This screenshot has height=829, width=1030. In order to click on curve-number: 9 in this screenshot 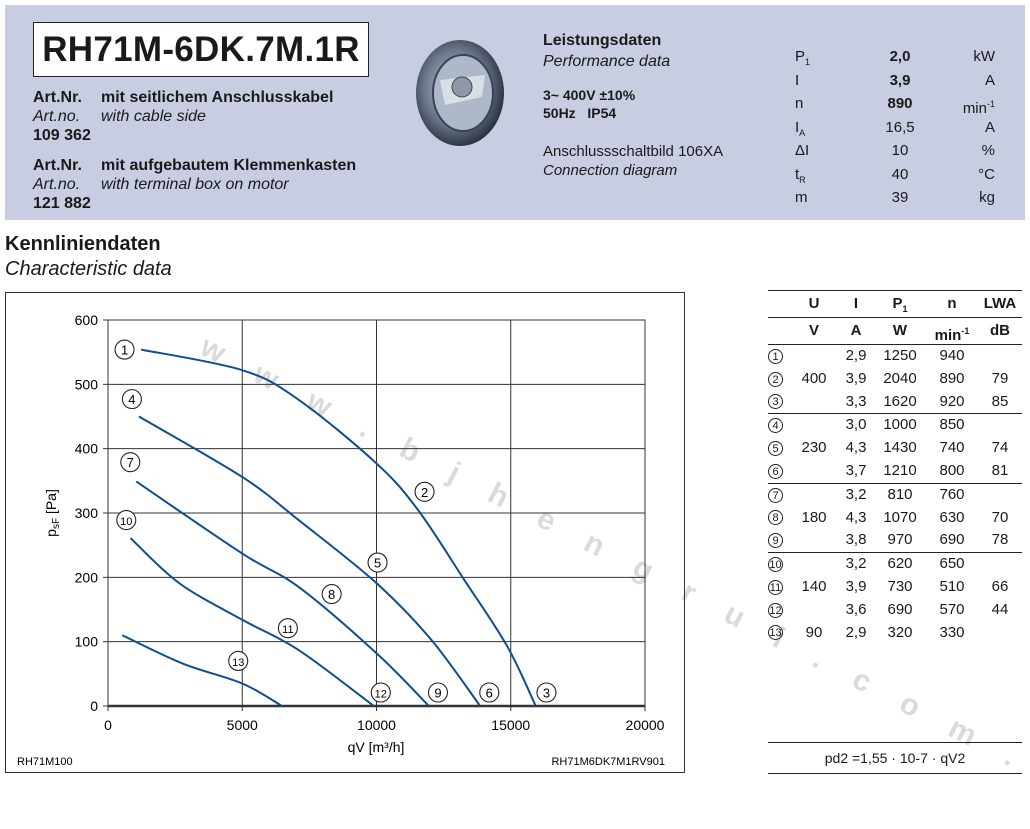, I will do `click(775, 541)`.